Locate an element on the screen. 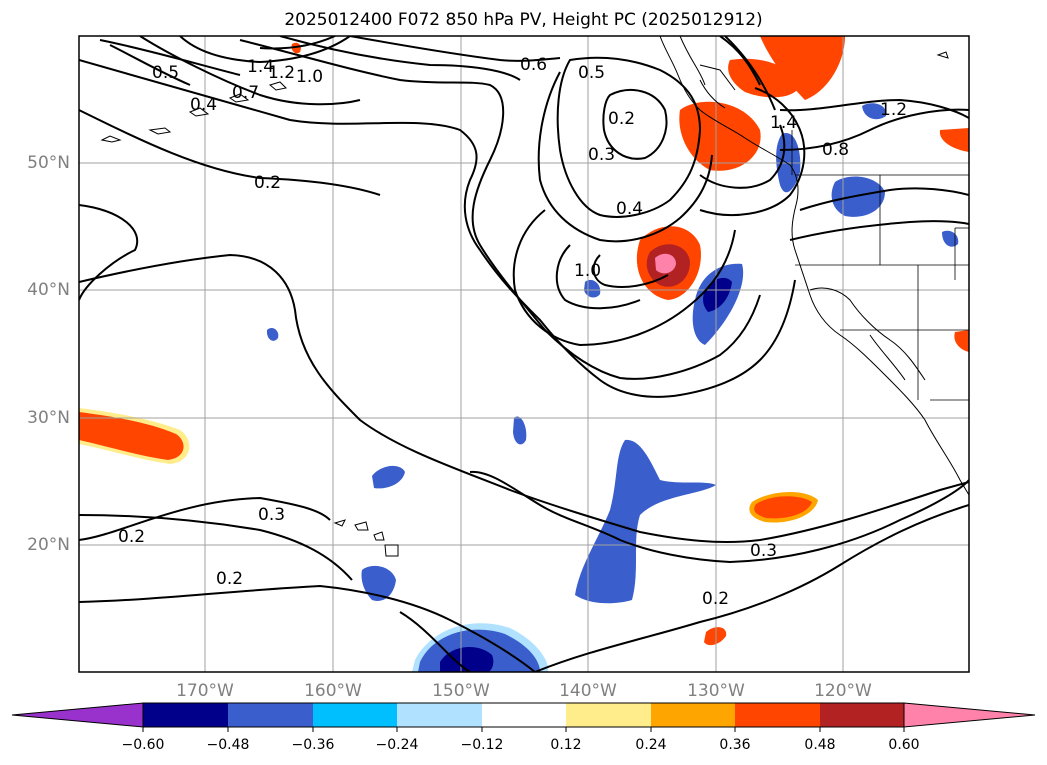 This screenshot has height=765, width=1047. positive-anomaly-subtropic-core is located at coordinates (783, 507).